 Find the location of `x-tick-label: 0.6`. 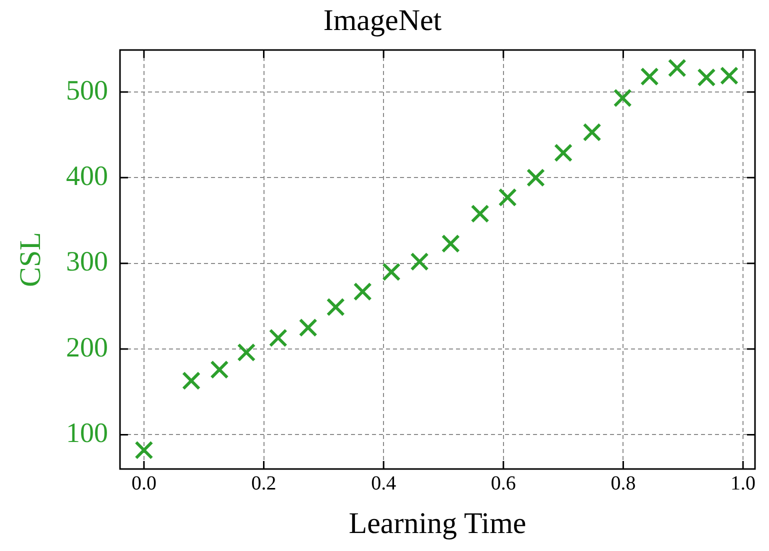

x-tick-label: 0.6 is located at coordinates (503, 483).